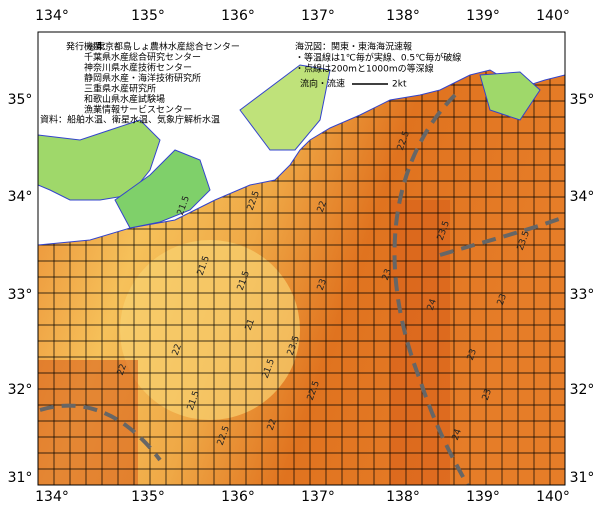  What do you see at coordinates (124, 99) in the screenshot?
I see `publisher: 和歌山県水産試験場` at bounding box center [124, 99].